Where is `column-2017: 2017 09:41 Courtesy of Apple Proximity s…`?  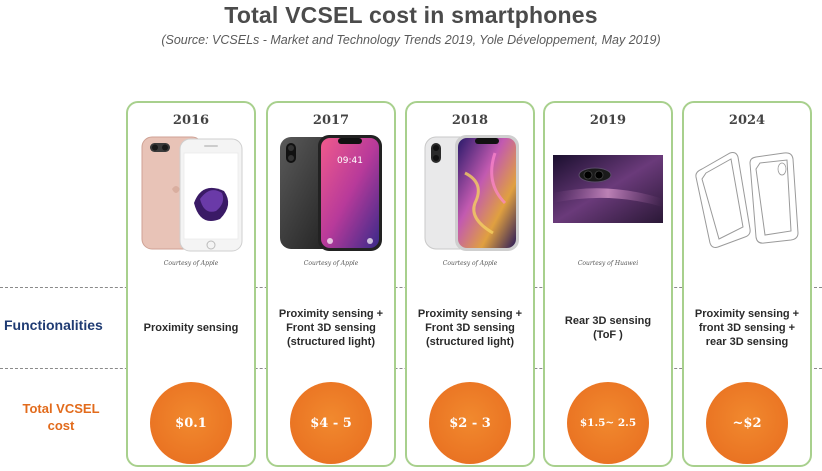 column-2017: 2017 09:41 Courtesy of Apple Proximity s… is located at coordinates (331, 284).